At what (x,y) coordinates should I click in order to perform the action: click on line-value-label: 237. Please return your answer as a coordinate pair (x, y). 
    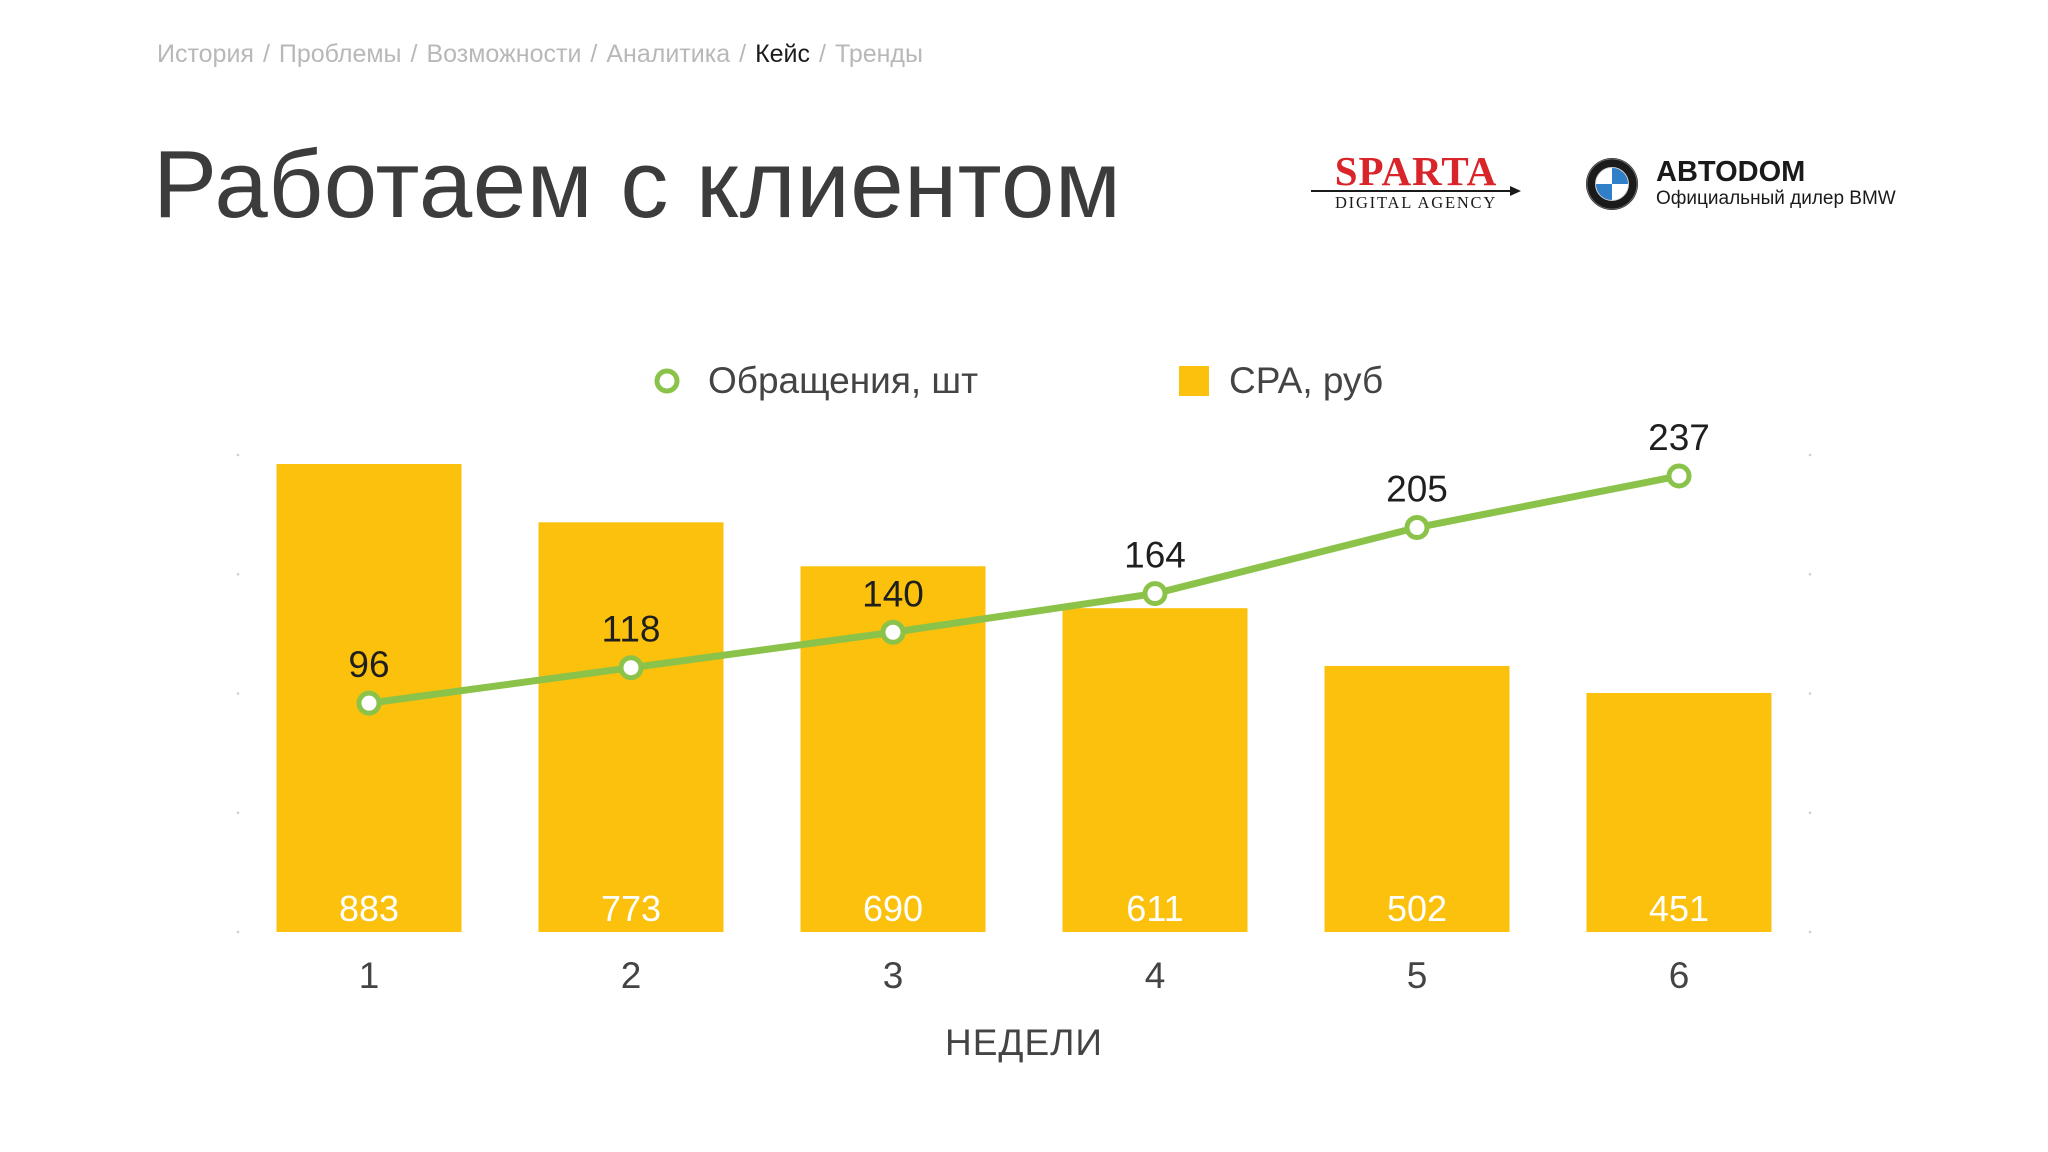
    Looking at the image, I should click on (1679, 437).